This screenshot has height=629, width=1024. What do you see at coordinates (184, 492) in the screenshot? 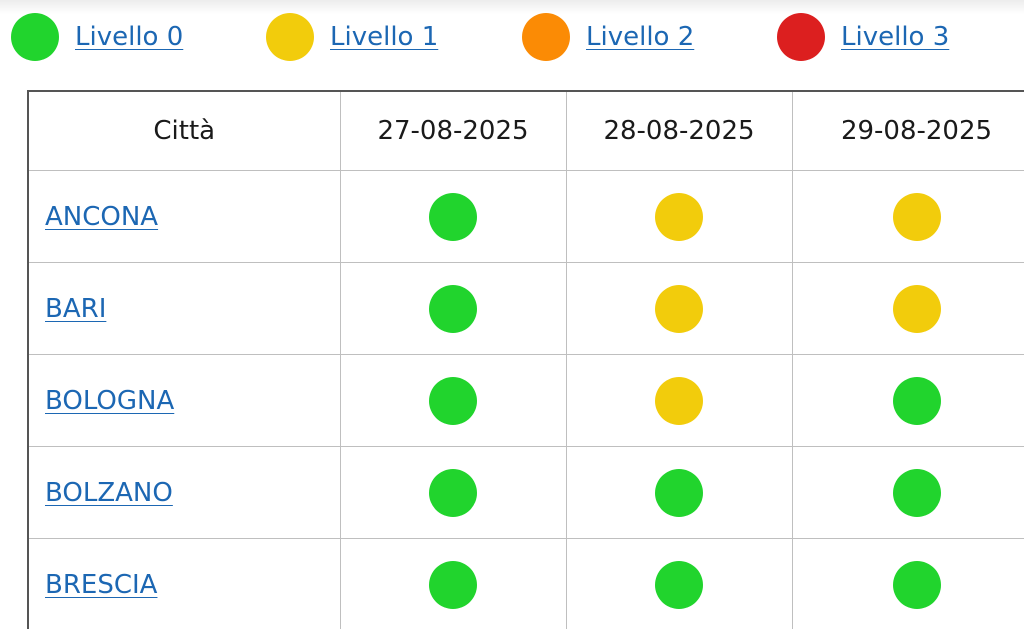
I see `city-cell: BOLZANO` at bounding box center [184, 492].